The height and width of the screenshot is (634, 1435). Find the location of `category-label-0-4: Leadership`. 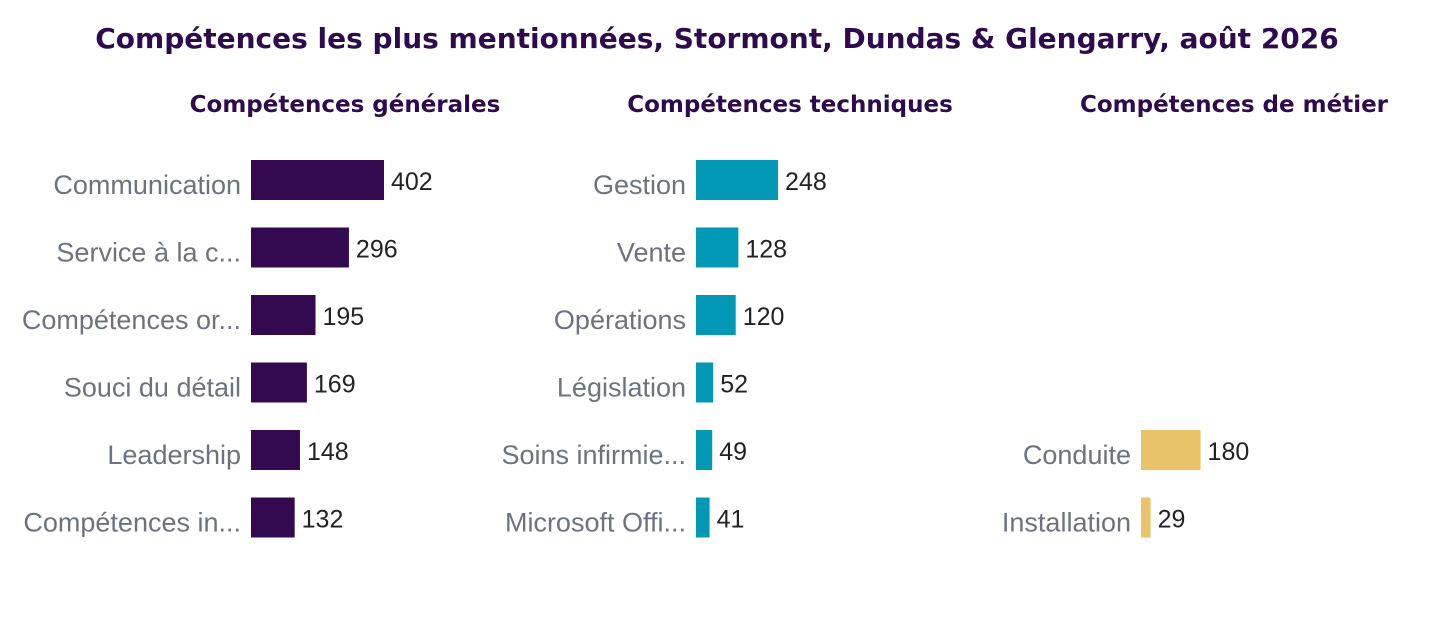

category-label-0-4: Leadership is located at coordinates (174, 455).